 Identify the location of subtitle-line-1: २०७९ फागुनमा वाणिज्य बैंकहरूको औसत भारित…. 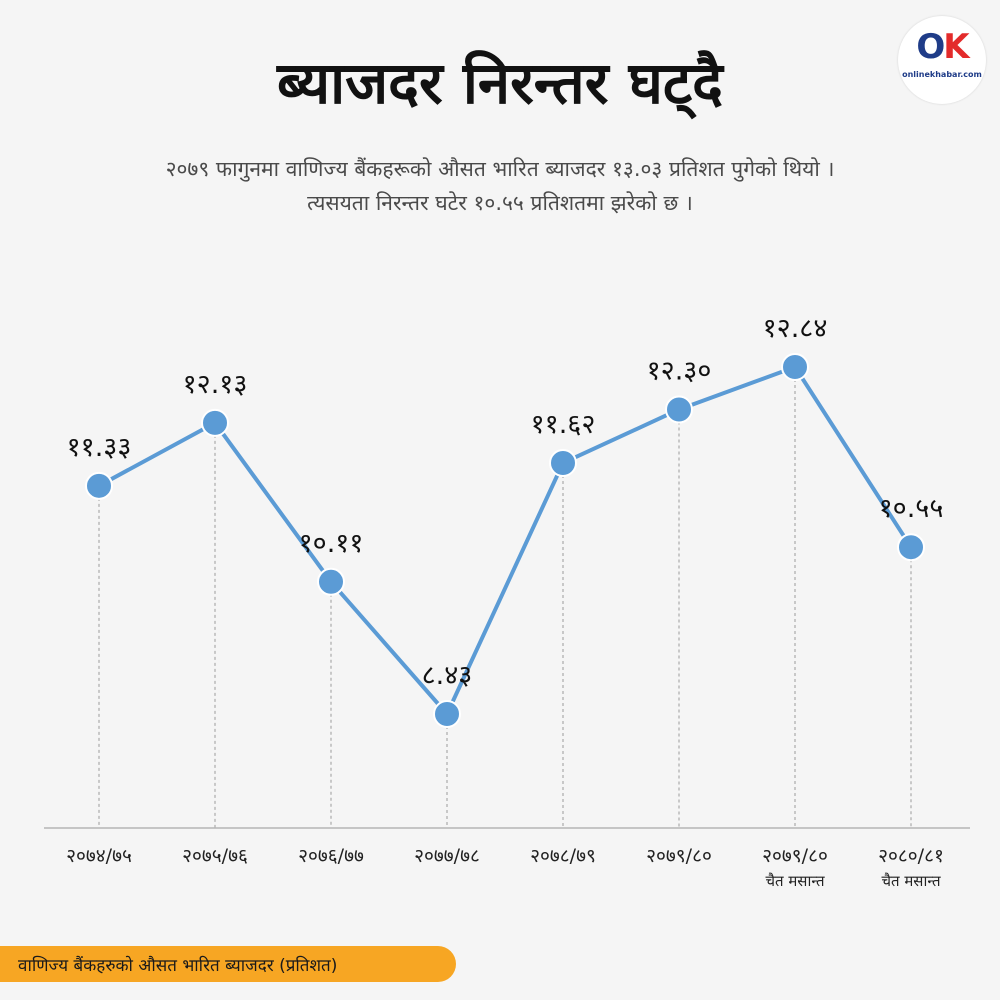
(500, 169).